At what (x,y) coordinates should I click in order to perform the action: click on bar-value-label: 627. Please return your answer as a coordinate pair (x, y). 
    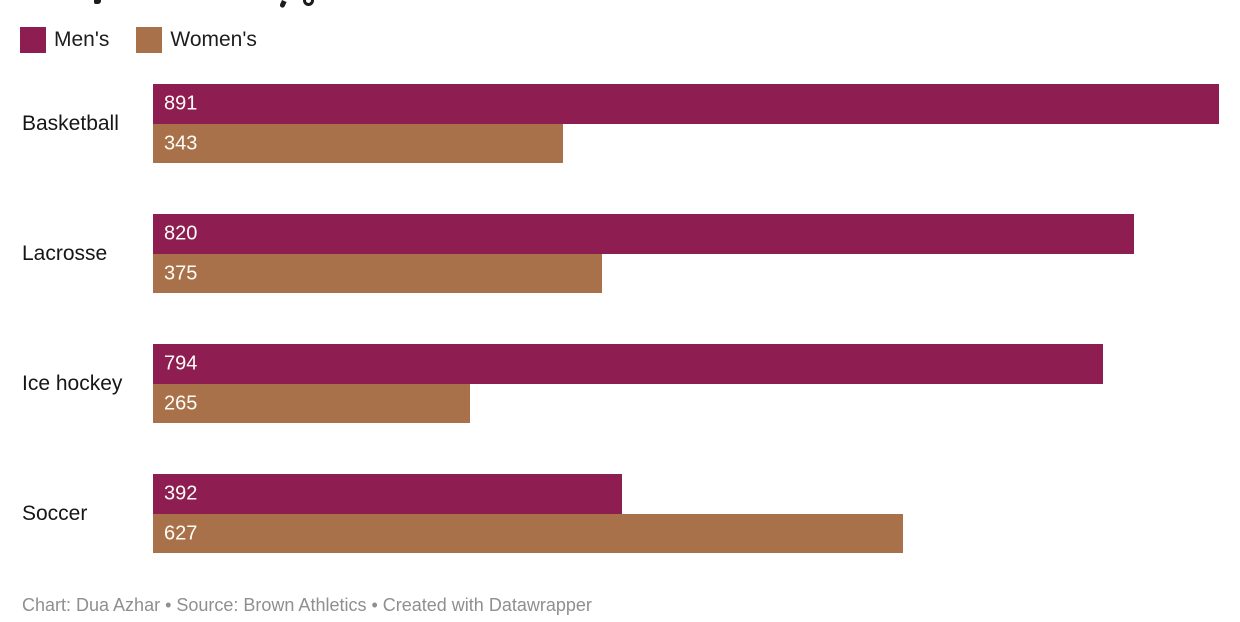
    Looking at the image, I should click on (181, 533).